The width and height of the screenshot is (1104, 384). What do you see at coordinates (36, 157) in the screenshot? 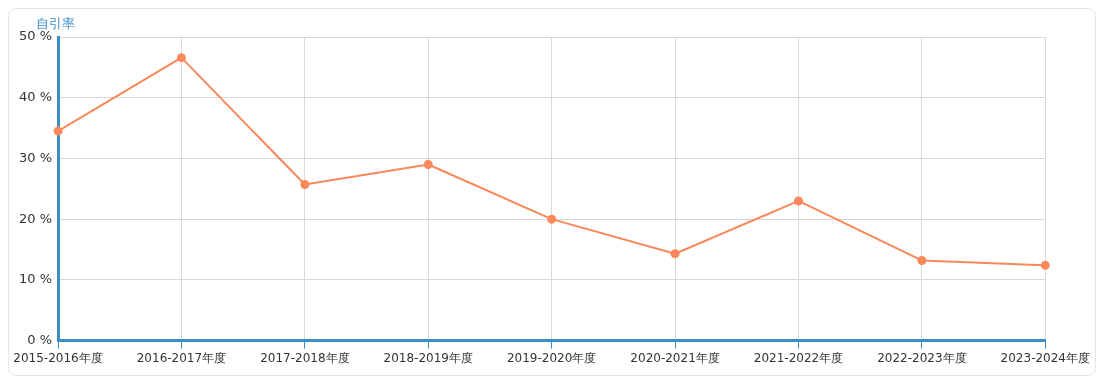
I see `y-tick-label: 30 %` at bounding box center [36, 157].